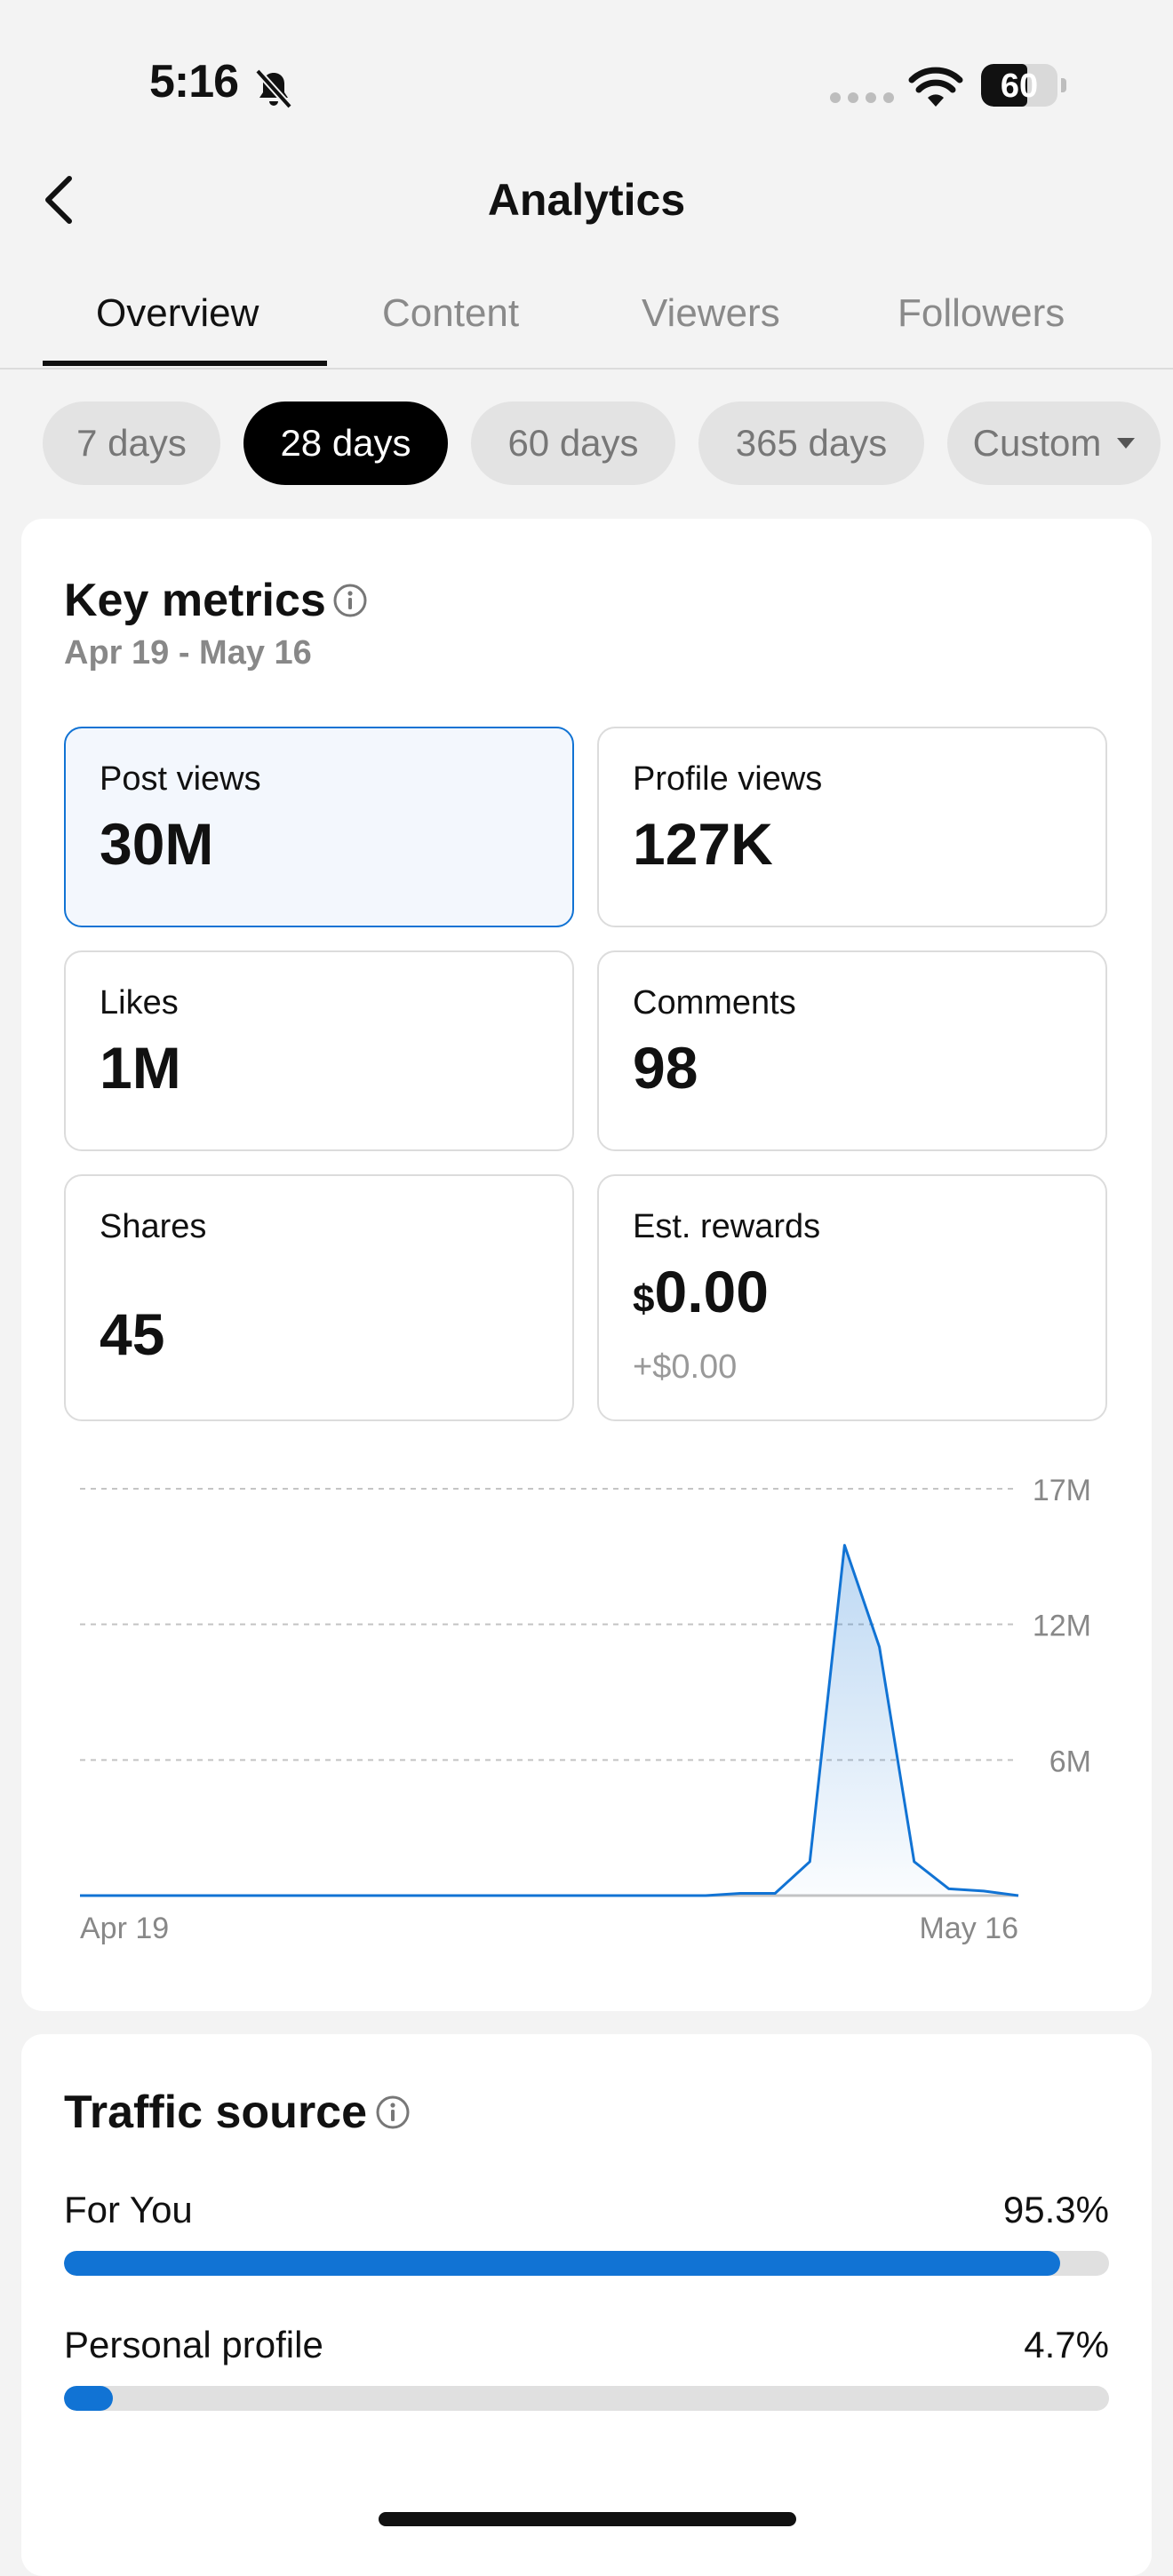 This screenshot has width=1173, height=2576. What do you see at coordinates (714, 1003) in the screenshot?
I see `metric-label: Comments` at bounding box center [714, 1003].